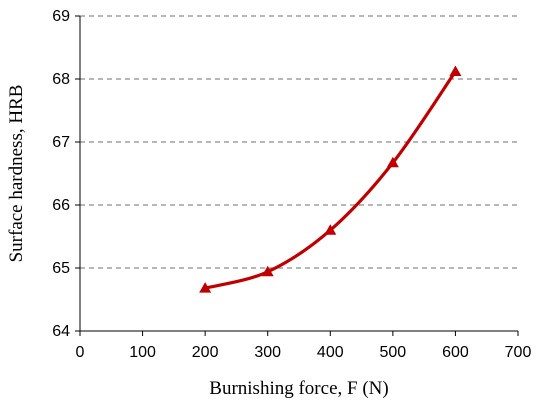 The width and height of the screenshot is (537, 403). What do you see at coordinates (61, 142) in the screenshot?
I see `y-tick-label-67: 67` at bounding box center [61, 142].